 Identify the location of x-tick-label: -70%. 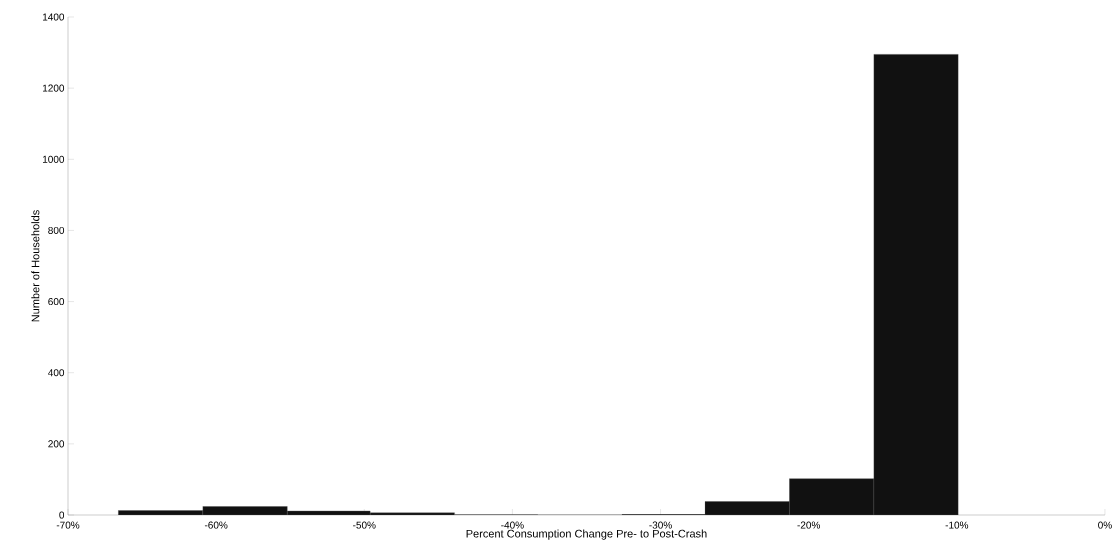
(68, 525).